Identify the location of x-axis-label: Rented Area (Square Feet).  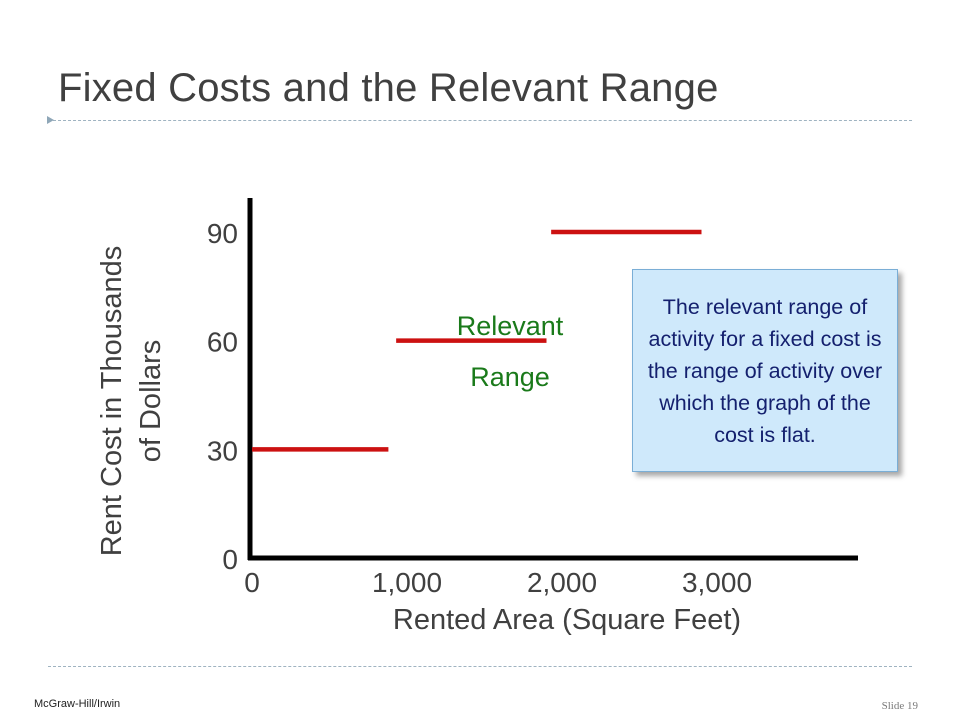
(567, 620).